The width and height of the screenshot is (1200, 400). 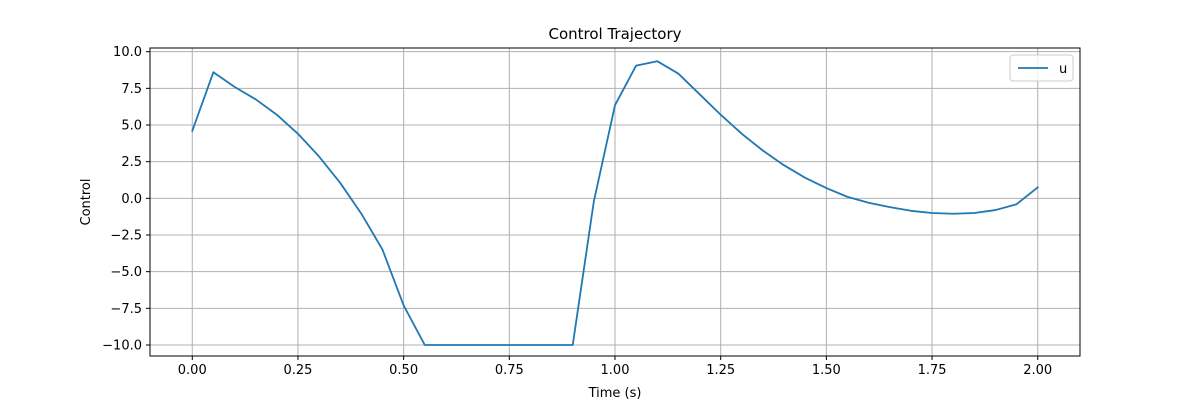 I want to click on y-axis-label: Control, so click(x=86, y=202).